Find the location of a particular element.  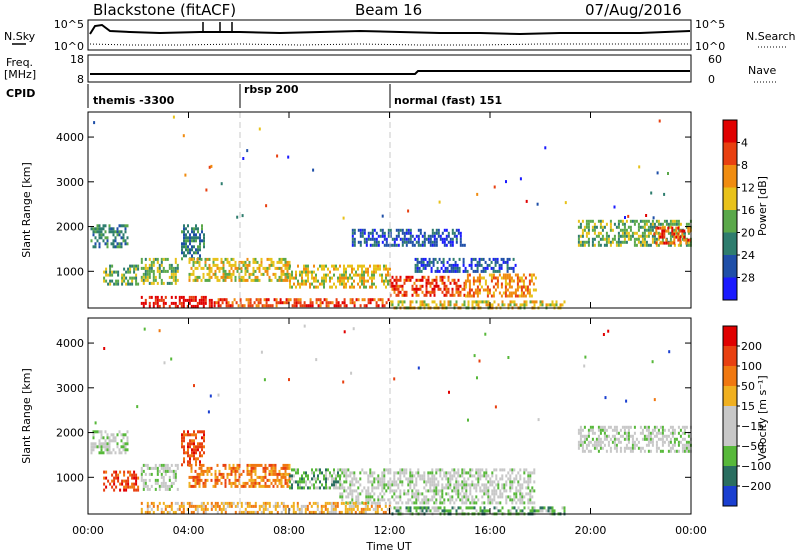

noise-right-tick-top: 10^5 is located at coordinates (710, 24).